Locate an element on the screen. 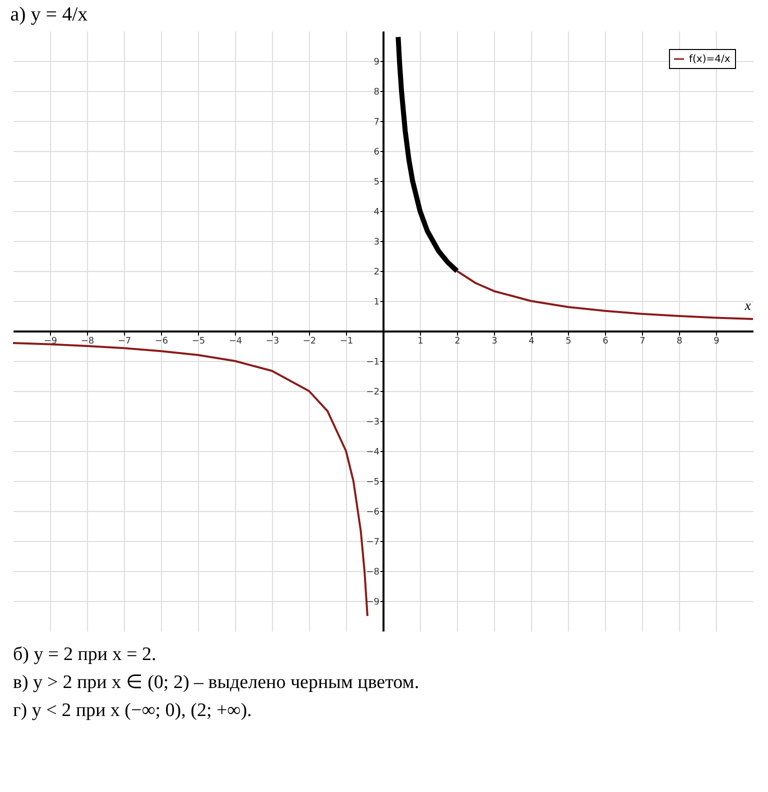  x-tick-label: −6 is located at coordinates (161, 341).